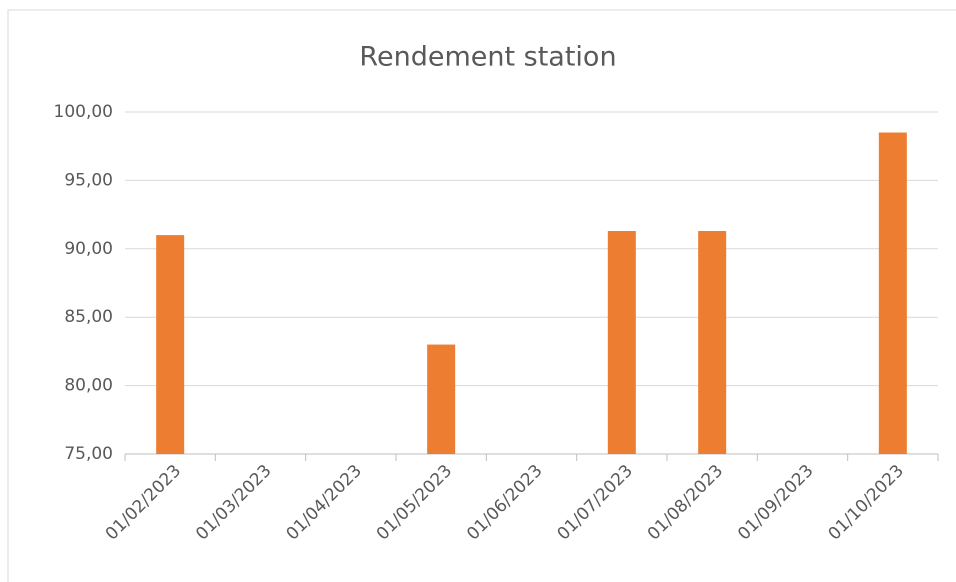  What do you see at coordinates (88, 249) in the screenshot?
I see `y-tick-label: 90,00` at bounding box center [88, 249].